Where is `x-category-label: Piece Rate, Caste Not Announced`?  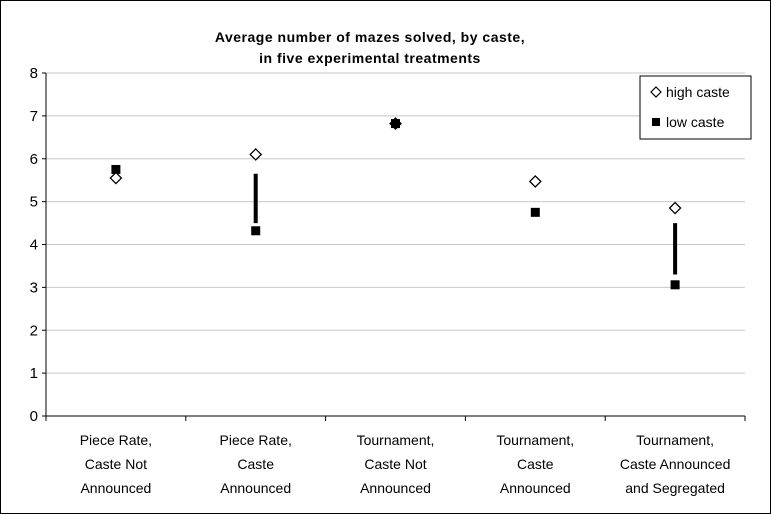 x-category-label: Piece Rate, Caste Not Announced is located at coordinates (116, 464).